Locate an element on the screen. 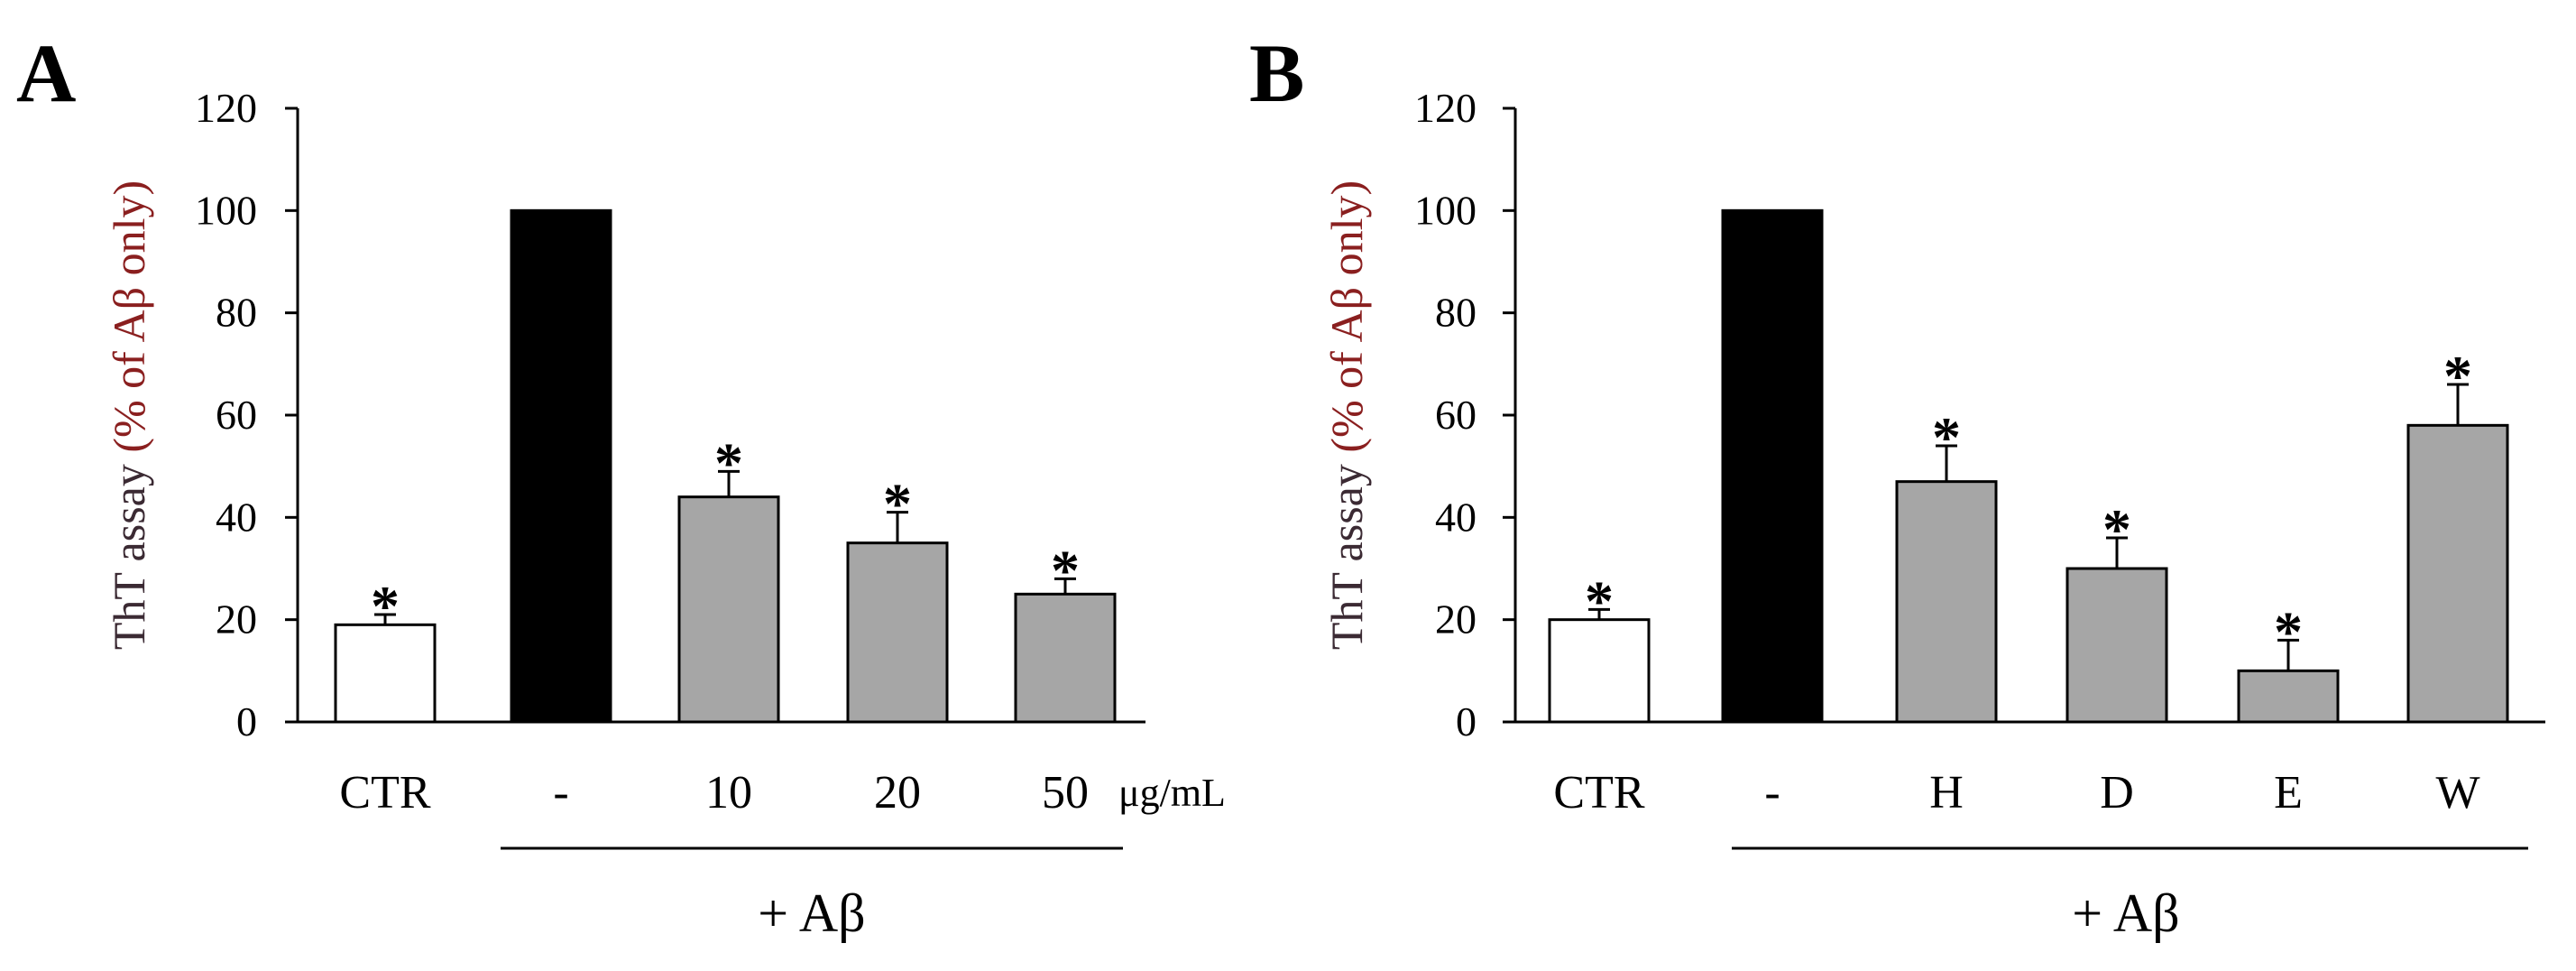 This screenshot has height=971, width=2576. panel-a-y-tick-label: 80 is located at coordinates (236, 313).